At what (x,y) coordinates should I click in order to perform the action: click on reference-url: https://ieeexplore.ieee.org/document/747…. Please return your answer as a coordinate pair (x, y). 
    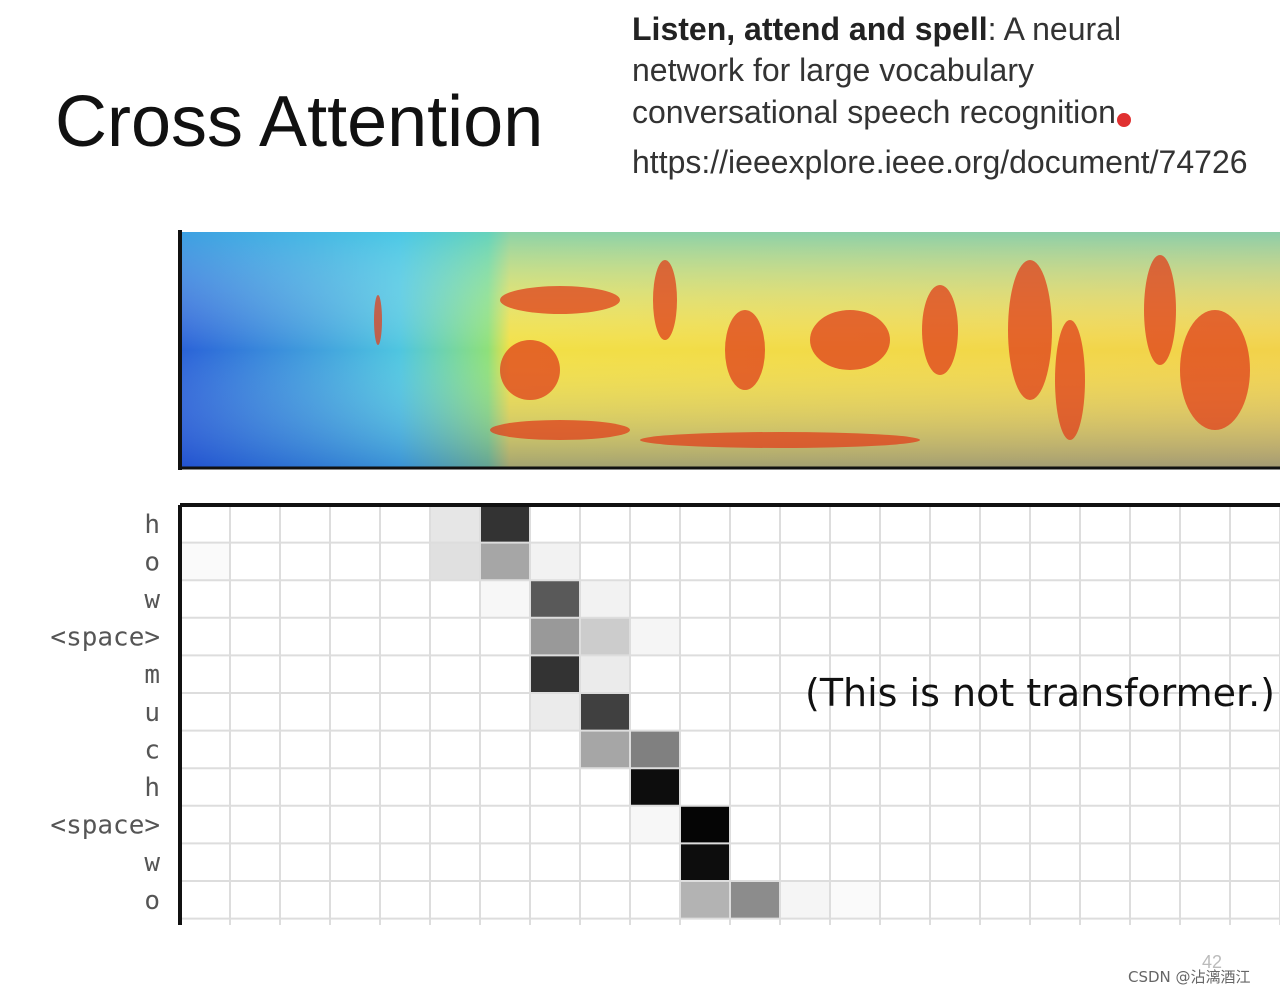
    Looking at the image, I should click on (940, 162).